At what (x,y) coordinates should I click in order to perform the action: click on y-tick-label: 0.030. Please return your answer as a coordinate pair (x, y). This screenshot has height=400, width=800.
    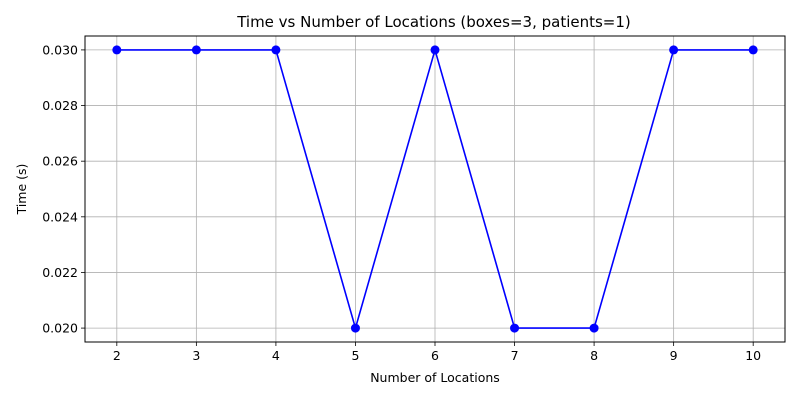
    Looking at the image, I should click on (60, 49).